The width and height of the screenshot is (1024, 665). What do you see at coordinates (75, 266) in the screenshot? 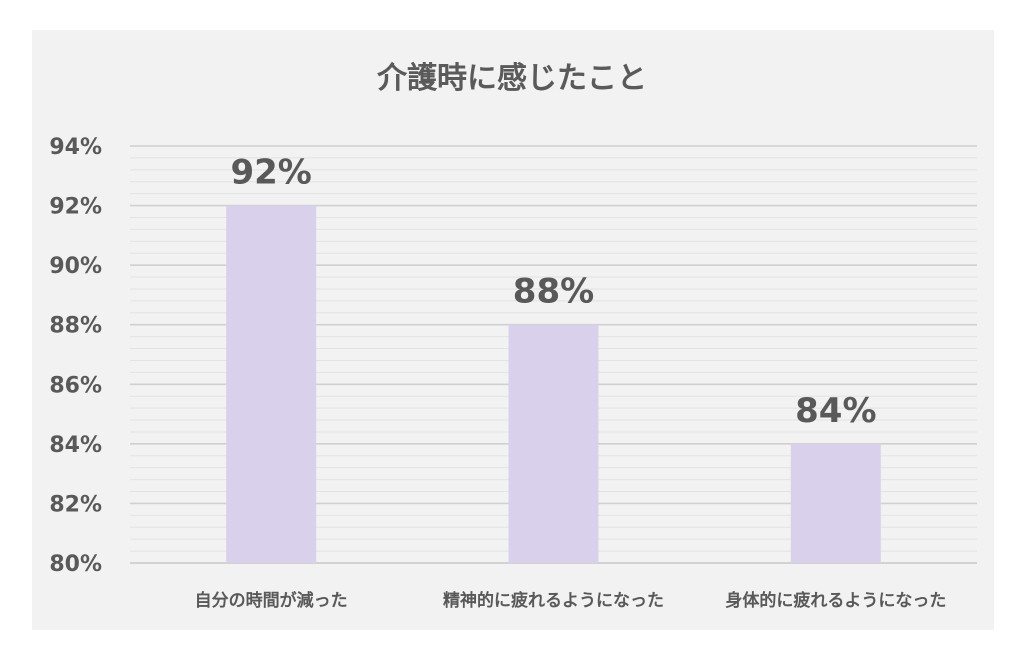
I see `y-tick-label: 90%` at bounding box center [75, 266].